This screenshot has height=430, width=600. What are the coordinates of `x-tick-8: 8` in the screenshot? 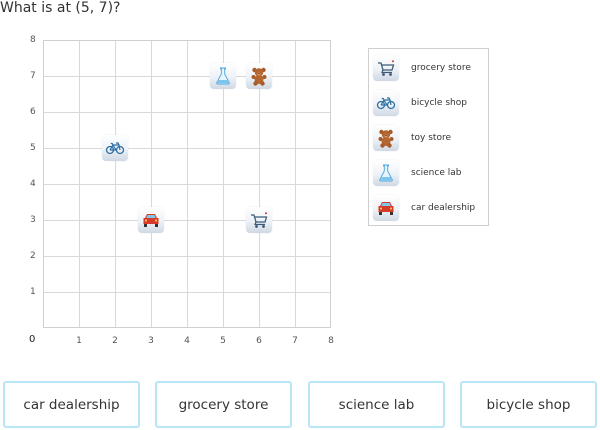 It's located at (331, 341).